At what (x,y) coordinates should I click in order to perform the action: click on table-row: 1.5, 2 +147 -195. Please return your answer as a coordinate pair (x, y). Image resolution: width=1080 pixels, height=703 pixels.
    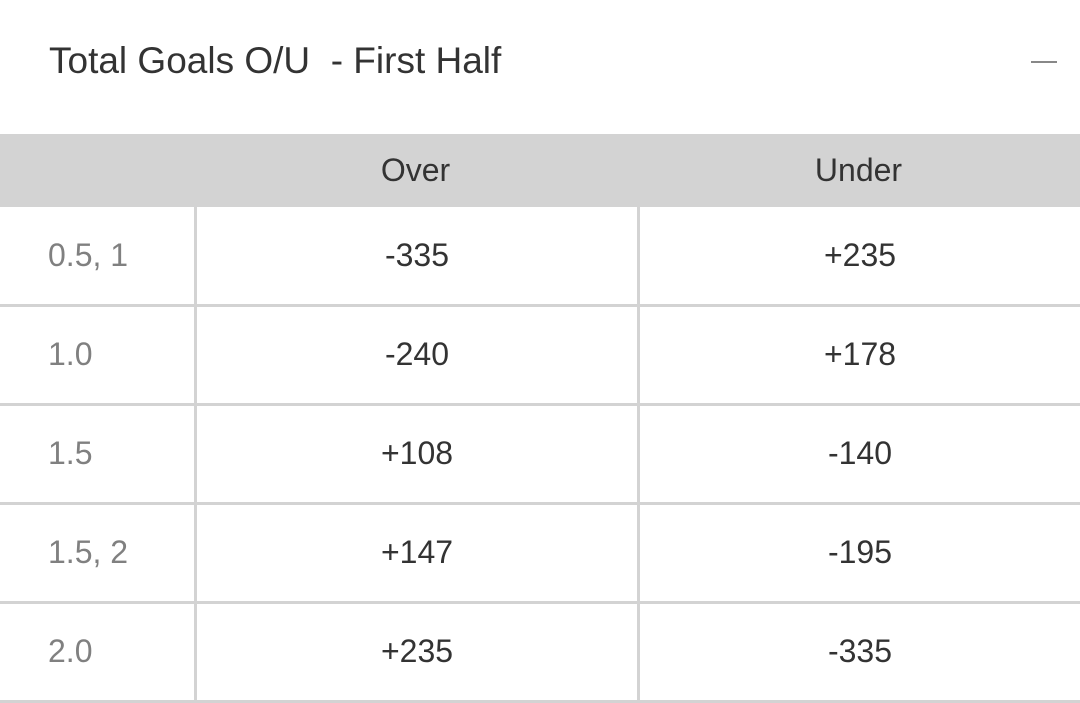
    Looking at the image, I should click on (540, 554).